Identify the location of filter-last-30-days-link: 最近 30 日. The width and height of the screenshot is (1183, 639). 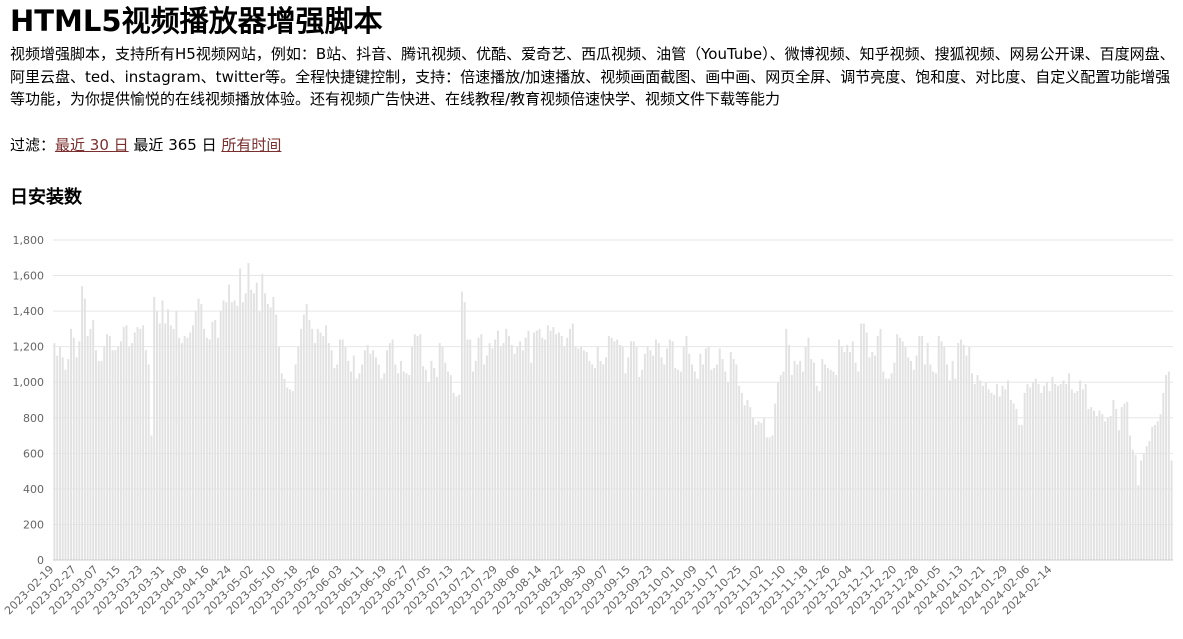
(92, 145).